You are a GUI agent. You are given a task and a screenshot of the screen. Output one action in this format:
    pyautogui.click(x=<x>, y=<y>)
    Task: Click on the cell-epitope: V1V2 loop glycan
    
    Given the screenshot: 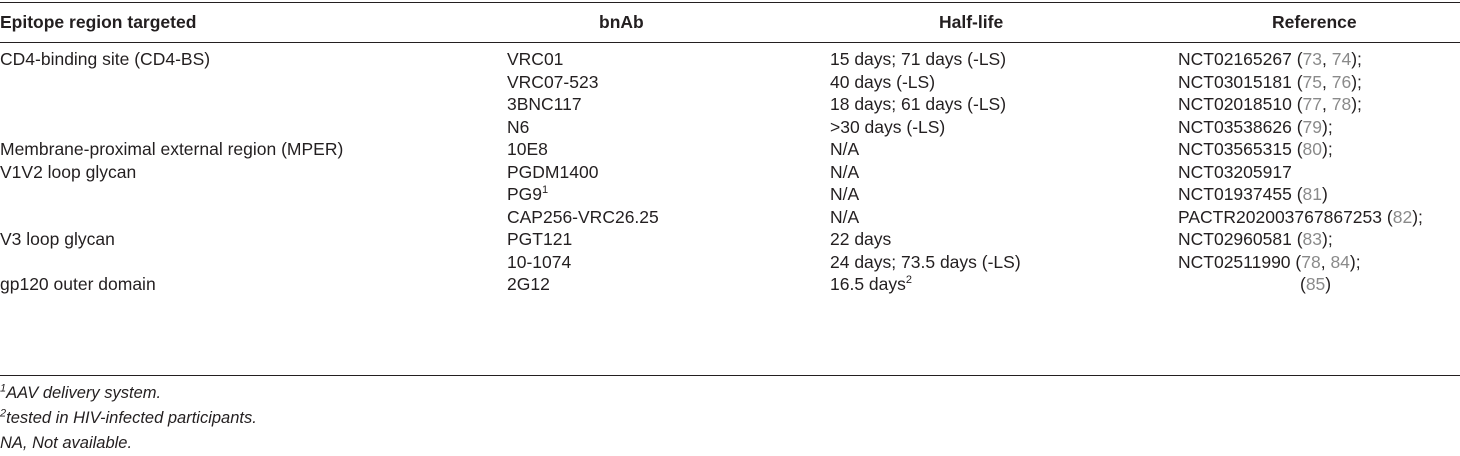 What is the action you would take?
    pyautogui.click(x=68, y=171)
    